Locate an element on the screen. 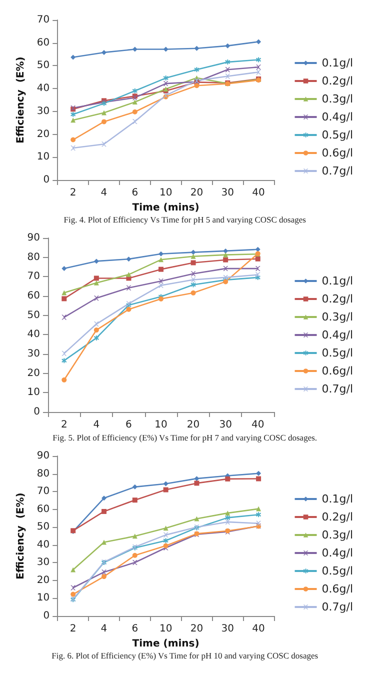  caption: Fig. 6. Plot of Efficiency (E%) Vs Time for pH 10 and varying COSC dosages is located at coordinates (185, 655).